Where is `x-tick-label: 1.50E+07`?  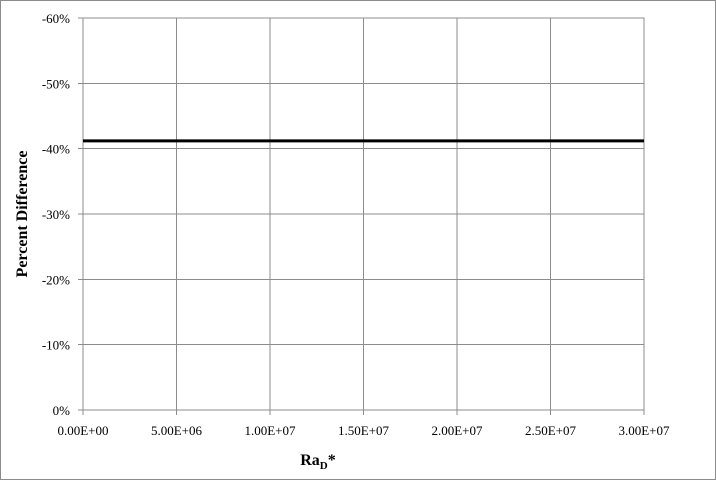
x-tick-label: 1.50E+07 is located at coordinates (364, 430).